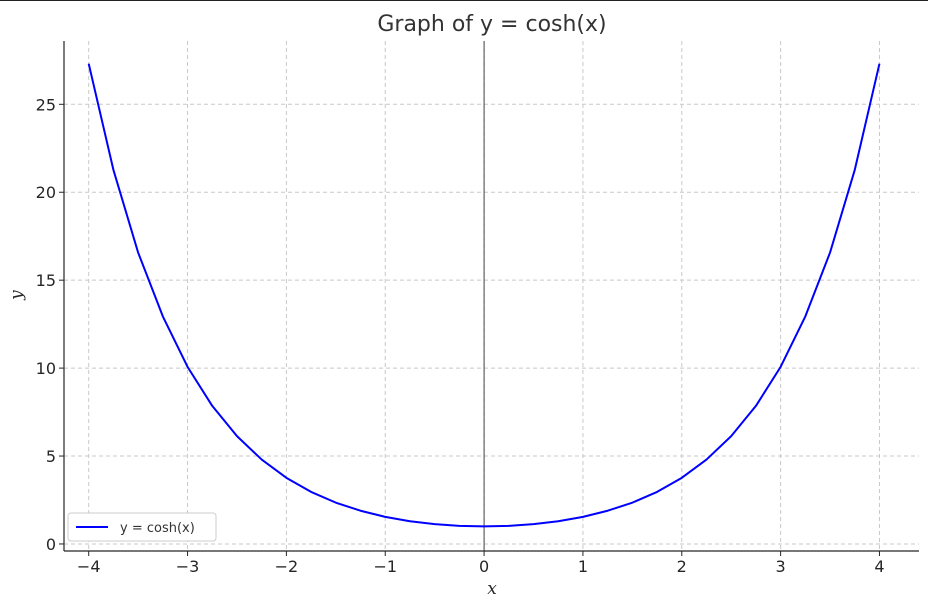 This screenshot has width=928, height=608. I want to click on y-tick-label: 10, so click(46, 368).